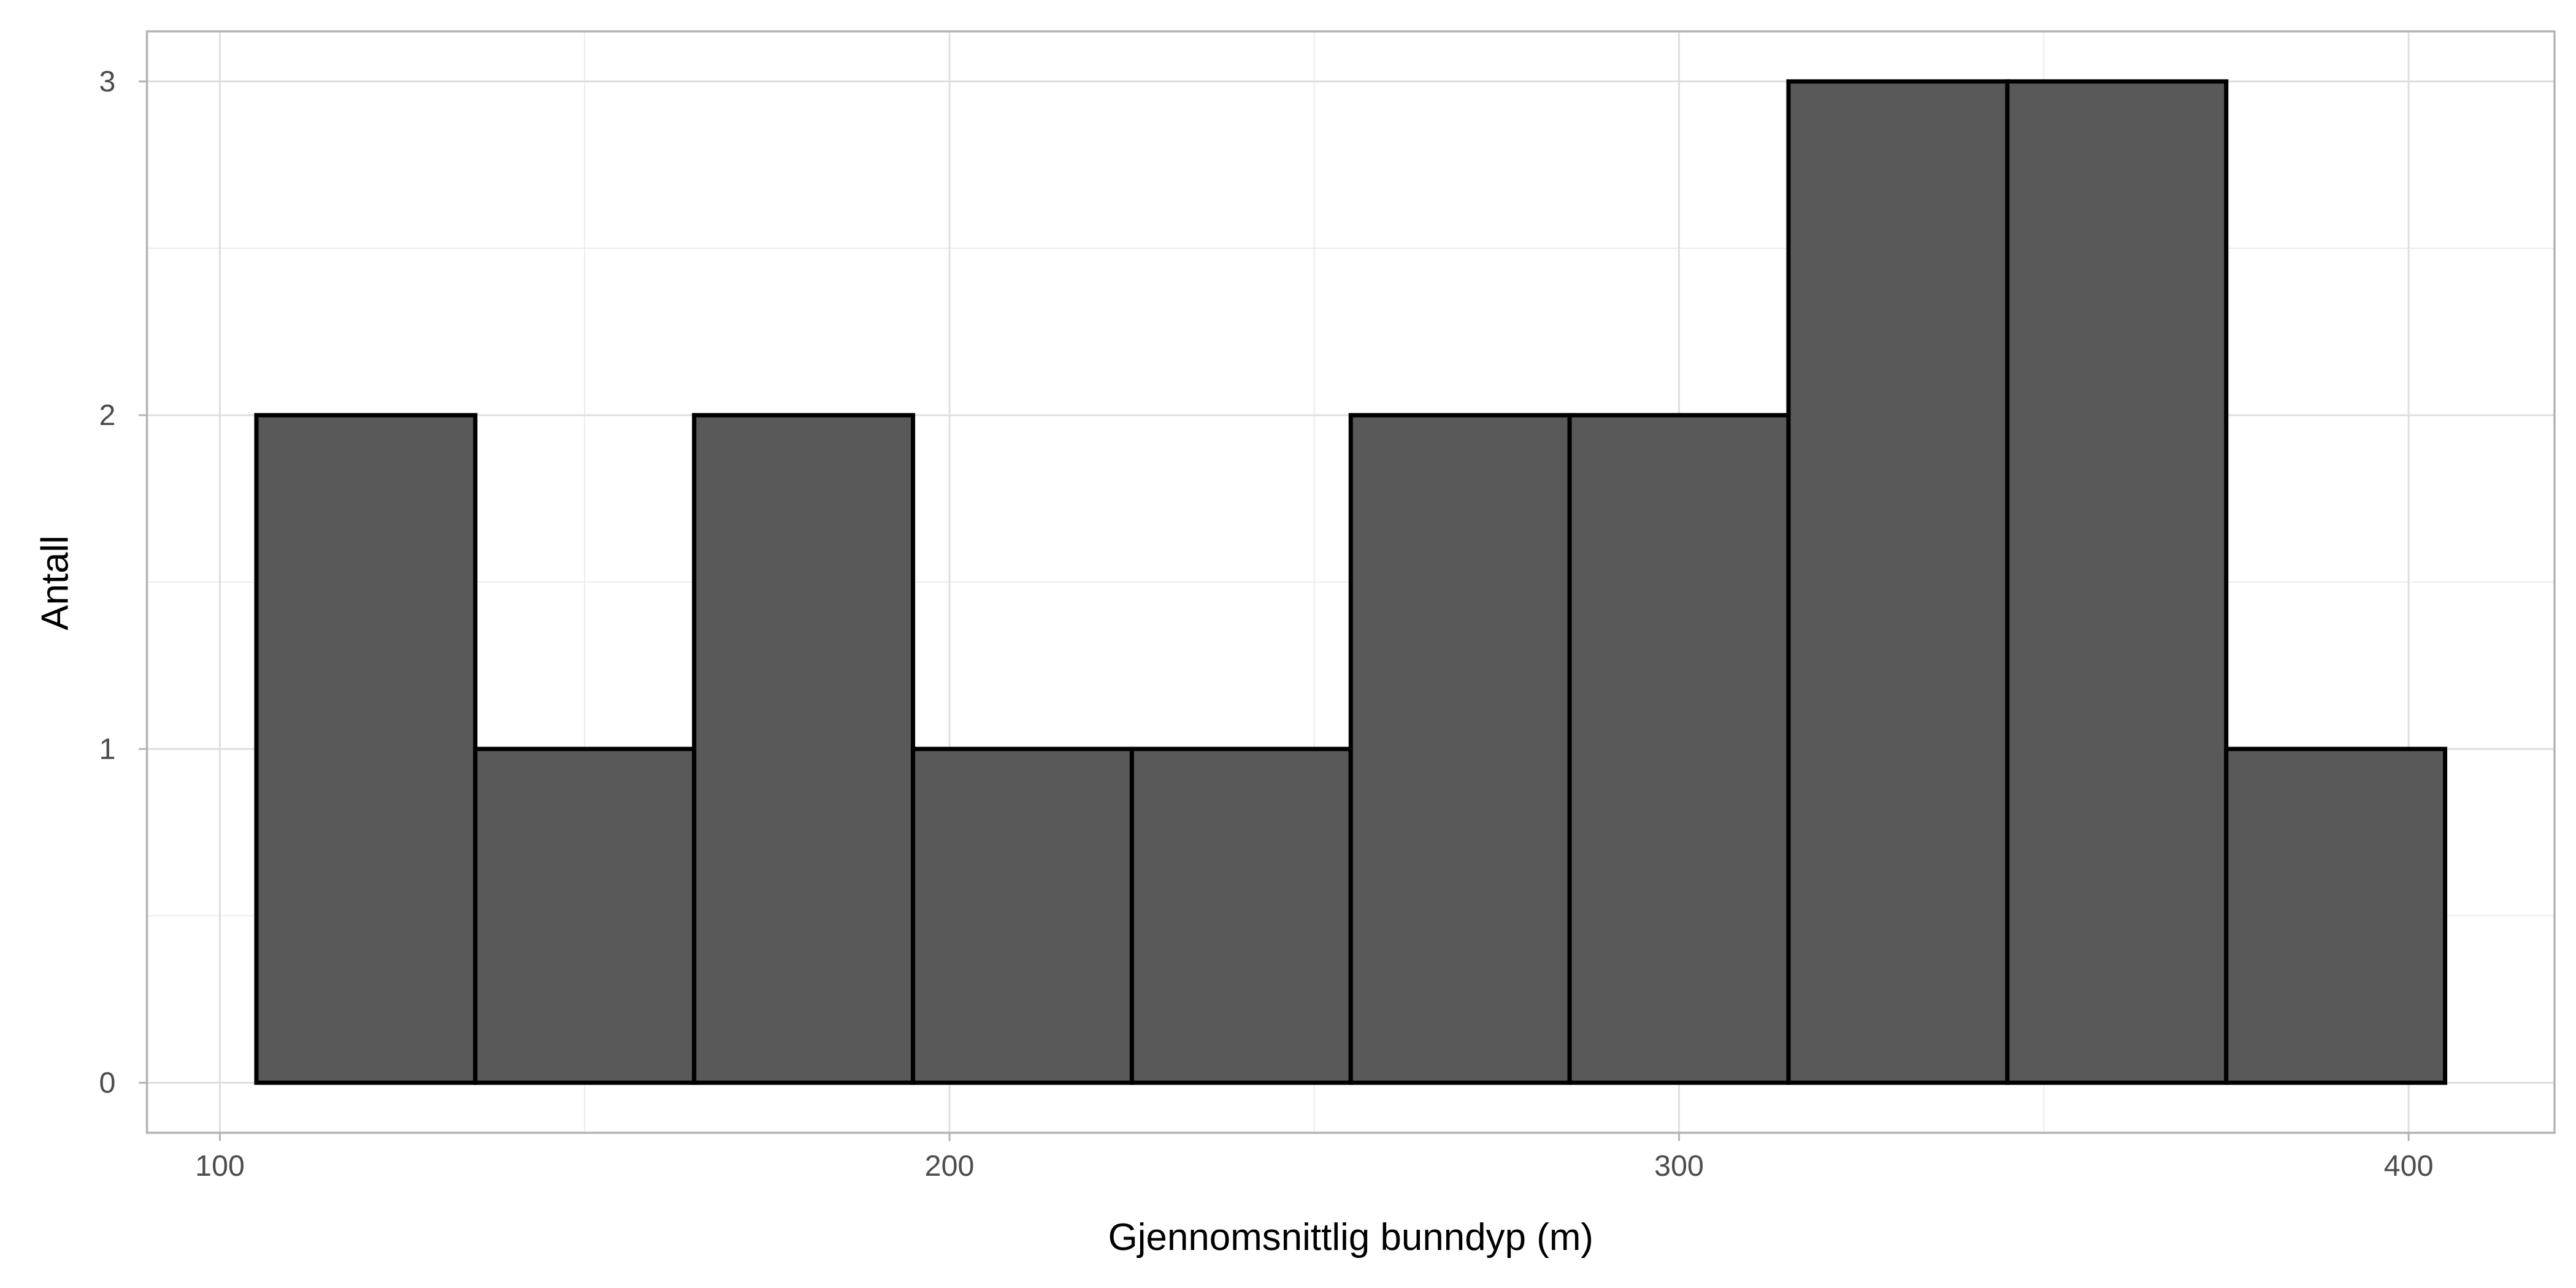 Image resolution: width=2576 pixels, height=1288 pixels. What do you see at coordinates (107, 415) in the screenshot?
I see `y-tick-label: 2` at bounding box center [107, 415].